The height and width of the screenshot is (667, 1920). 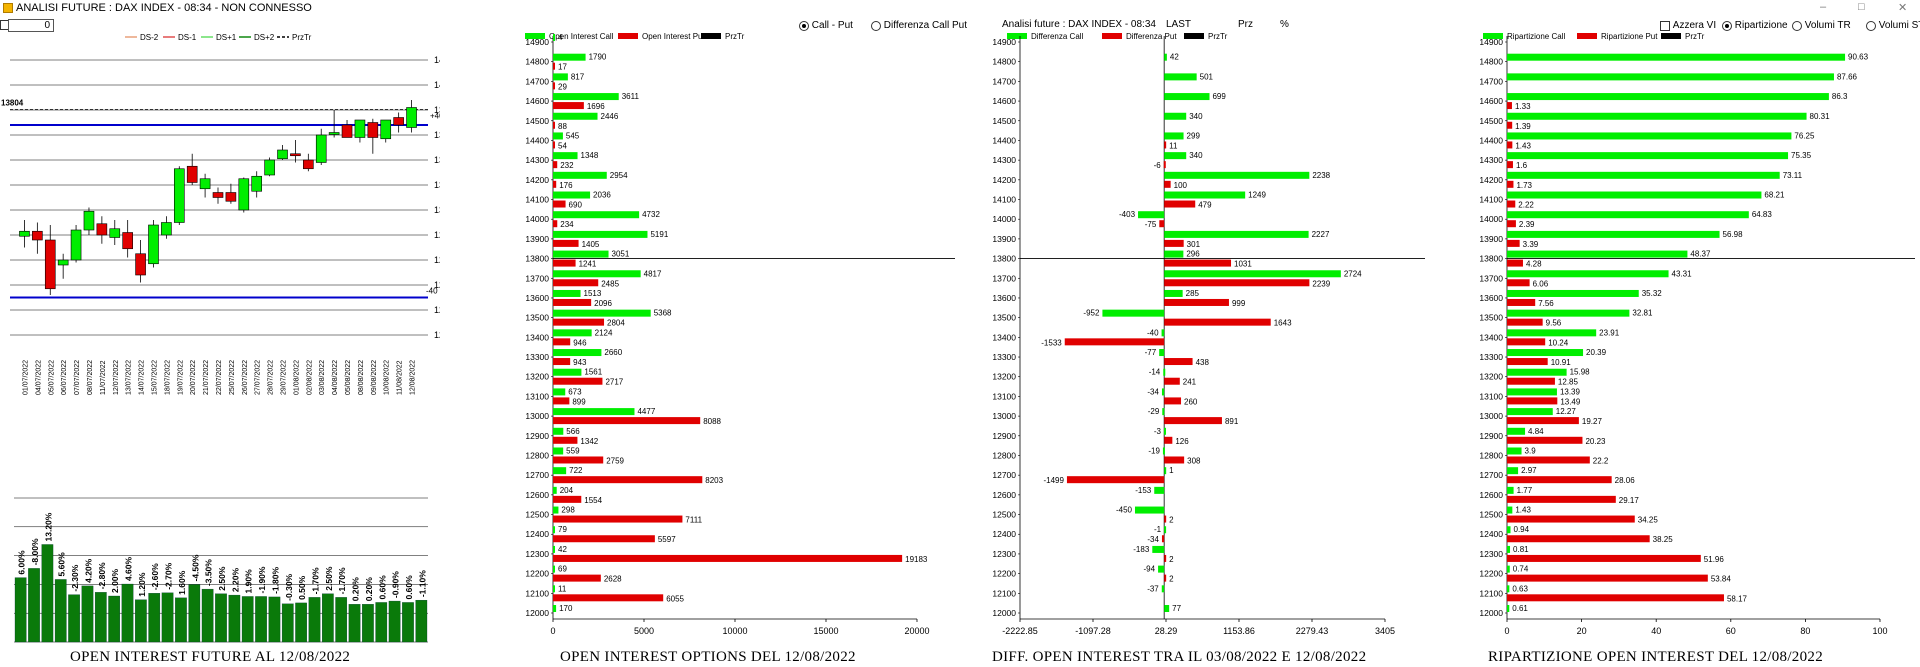 I want to click on date-label: 04/07/2022, so click(x=38, y=377).